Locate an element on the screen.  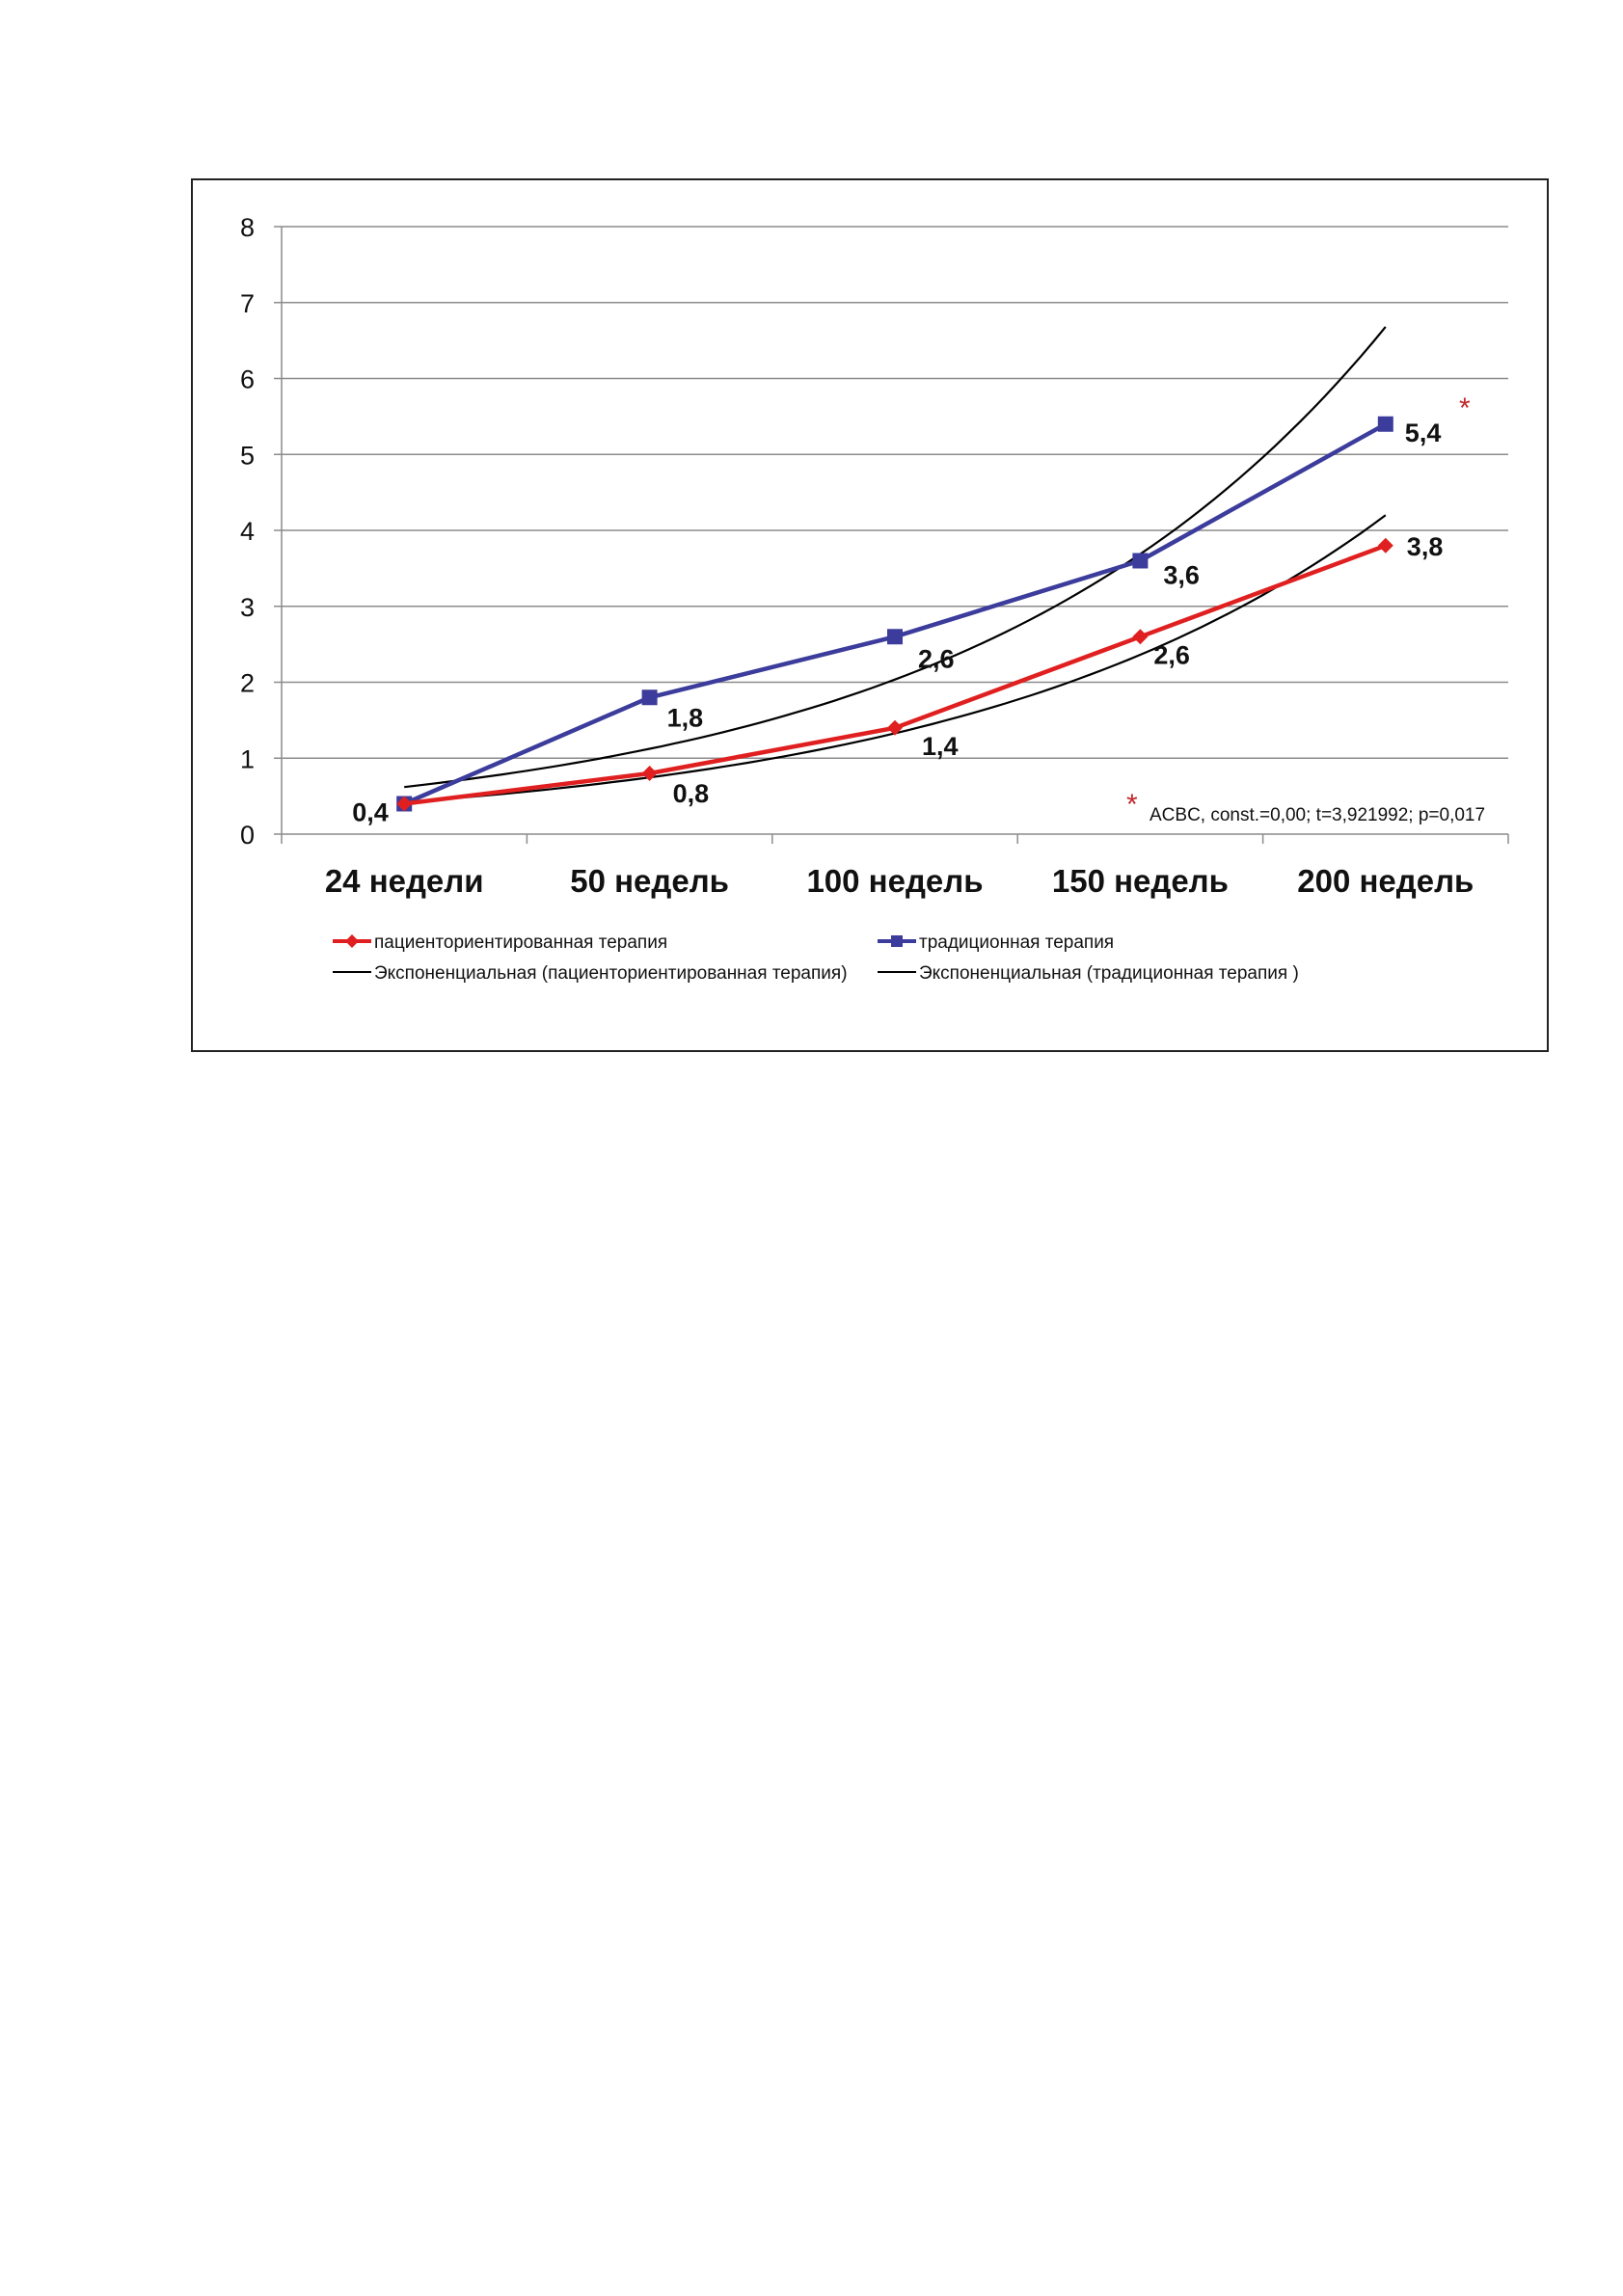
legend-item-trend-traditional: Экспоненциальная (традиционная терапия ) is located at coordinates (1088, 973).